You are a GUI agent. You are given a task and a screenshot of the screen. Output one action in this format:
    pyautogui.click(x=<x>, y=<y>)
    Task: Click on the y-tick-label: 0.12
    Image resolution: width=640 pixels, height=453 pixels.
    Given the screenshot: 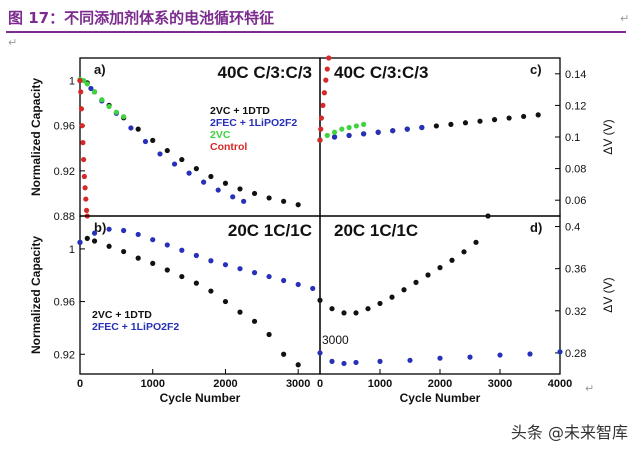 What is the action you would take?
    pyautogui.click(x=575, y=106)
    